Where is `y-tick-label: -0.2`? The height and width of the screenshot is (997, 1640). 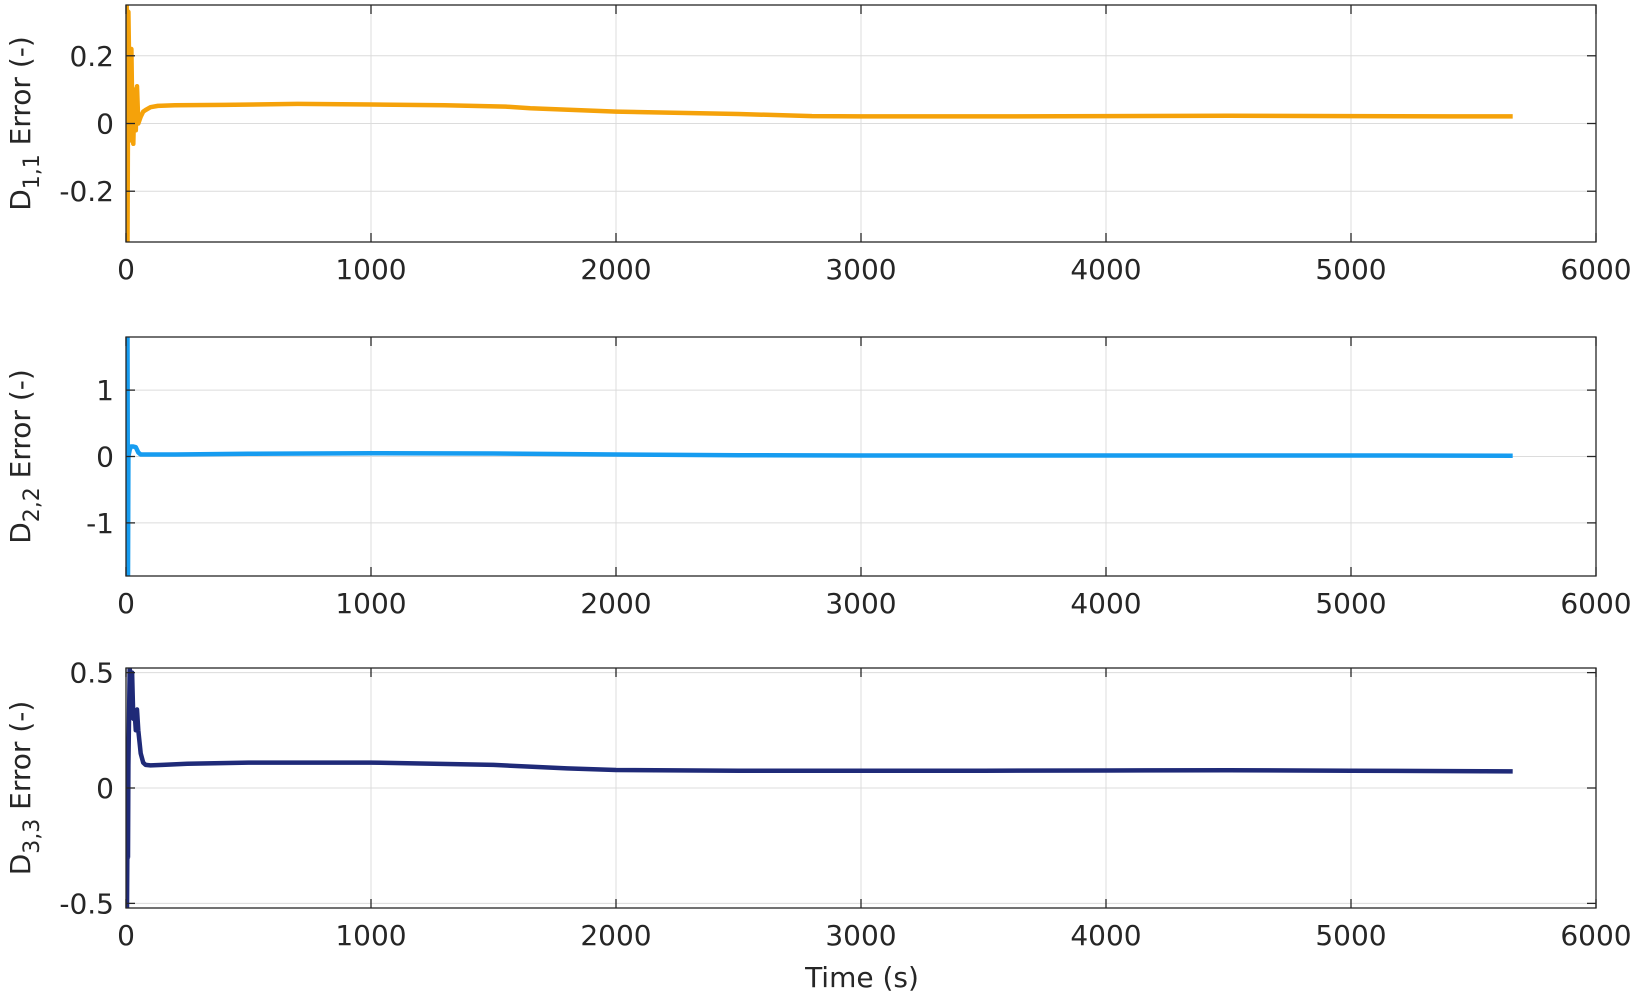
y-tick-label: -0.2 is located at coordinates (86, 191).